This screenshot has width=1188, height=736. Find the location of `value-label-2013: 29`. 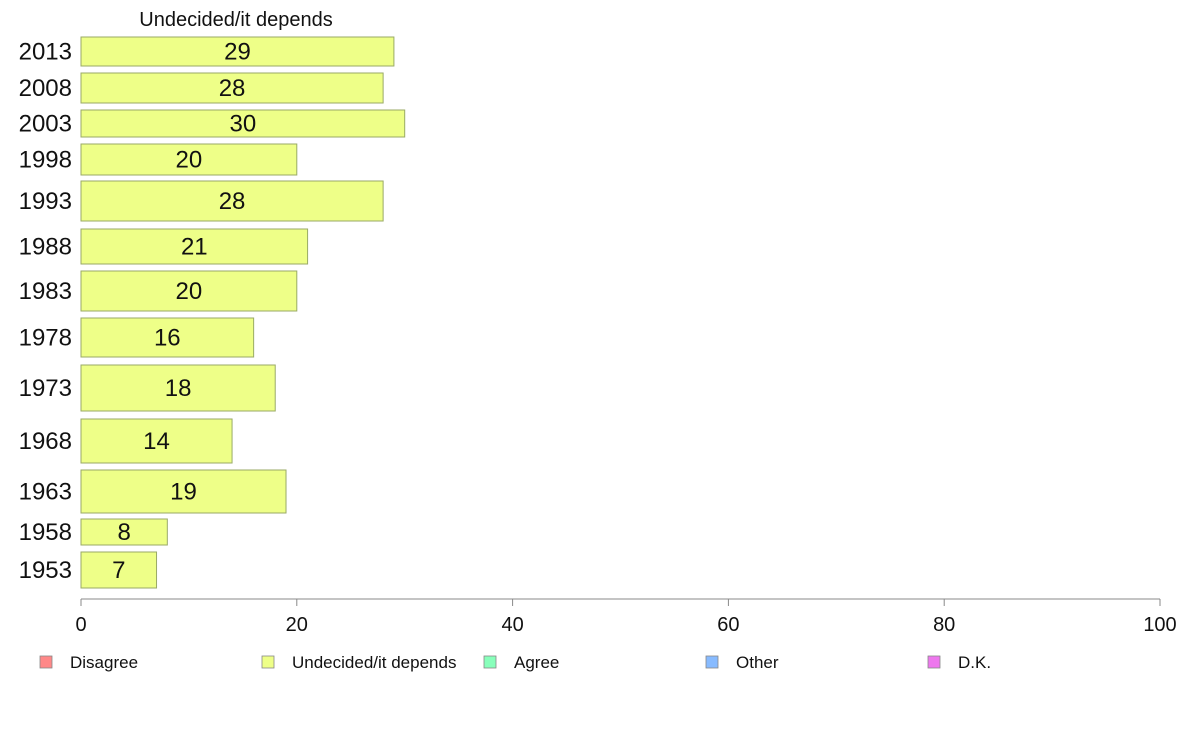

value-label-2013: 29 is located at coordinates (237, 52).